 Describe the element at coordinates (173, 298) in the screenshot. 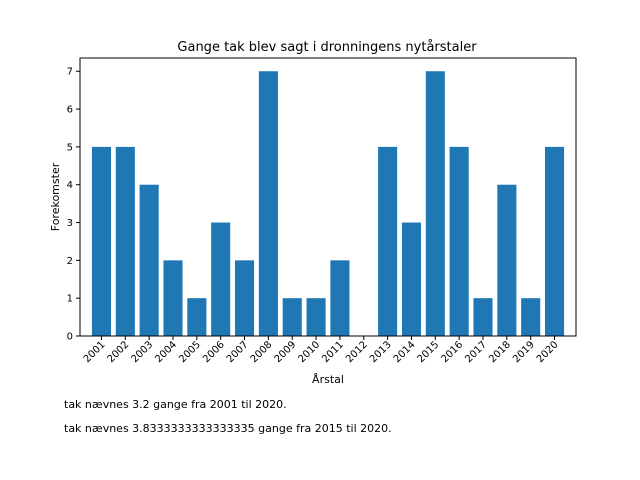

I see `bar-2004` at that location.